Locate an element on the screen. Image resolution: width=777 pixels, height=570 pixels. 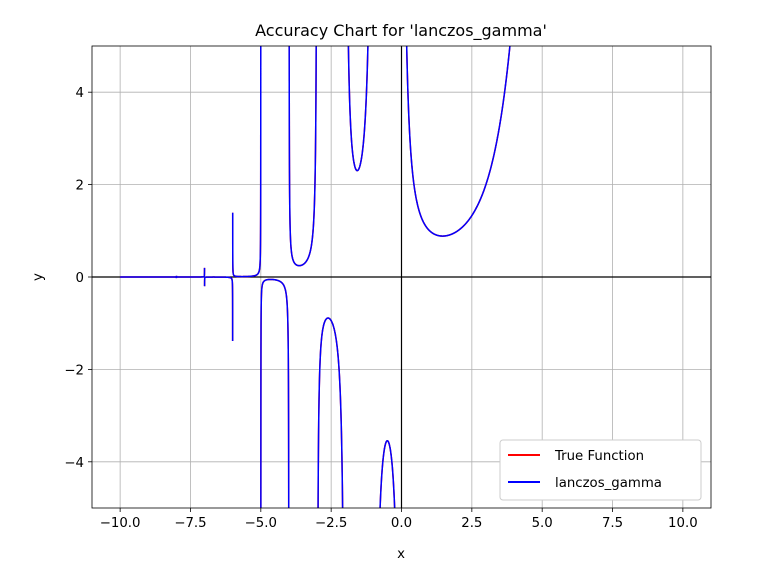
x-tick-label: 10.0 is located at coordinates (683, 523).